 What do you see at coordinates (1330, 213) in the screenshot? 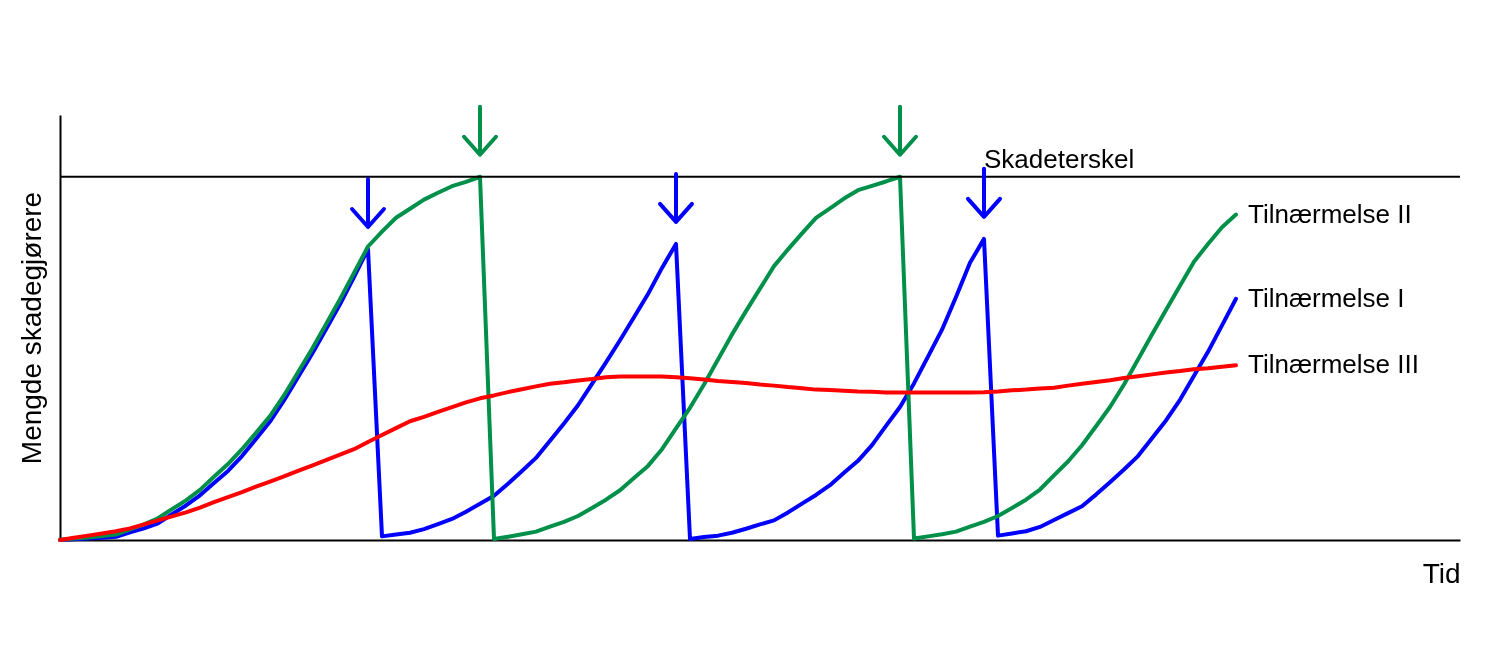
I see `series-label: Tilnærmelse II` at bounding box center [1330, 213].